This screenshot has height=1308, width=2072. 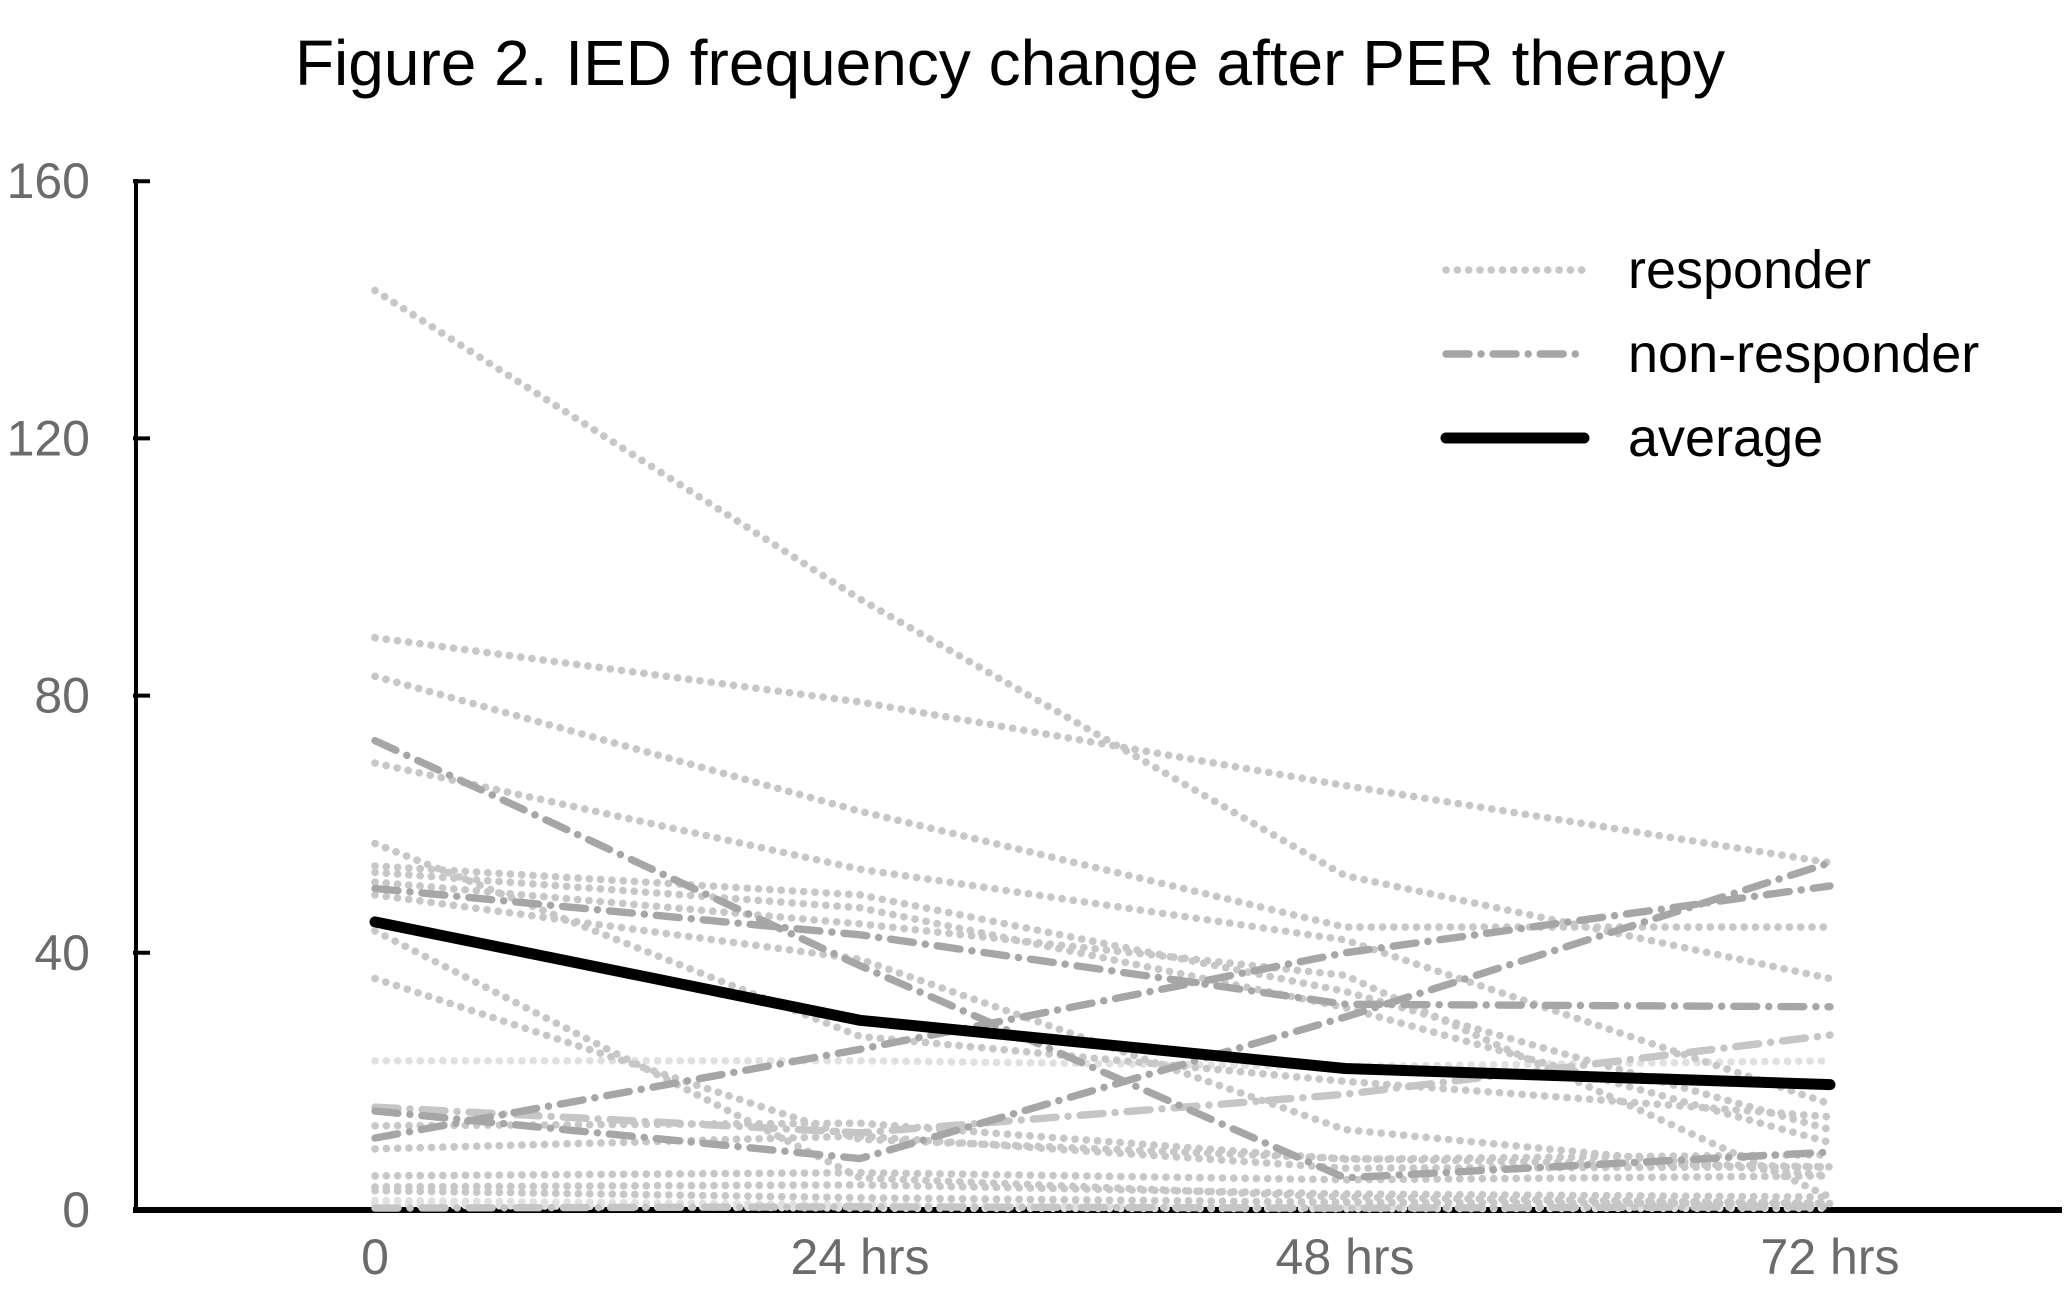 What do you see at coordinates (1345, 1257) in the screenshot?
I see `x-tick-label: 48 hrs` at bounding box center [1345, 1257].